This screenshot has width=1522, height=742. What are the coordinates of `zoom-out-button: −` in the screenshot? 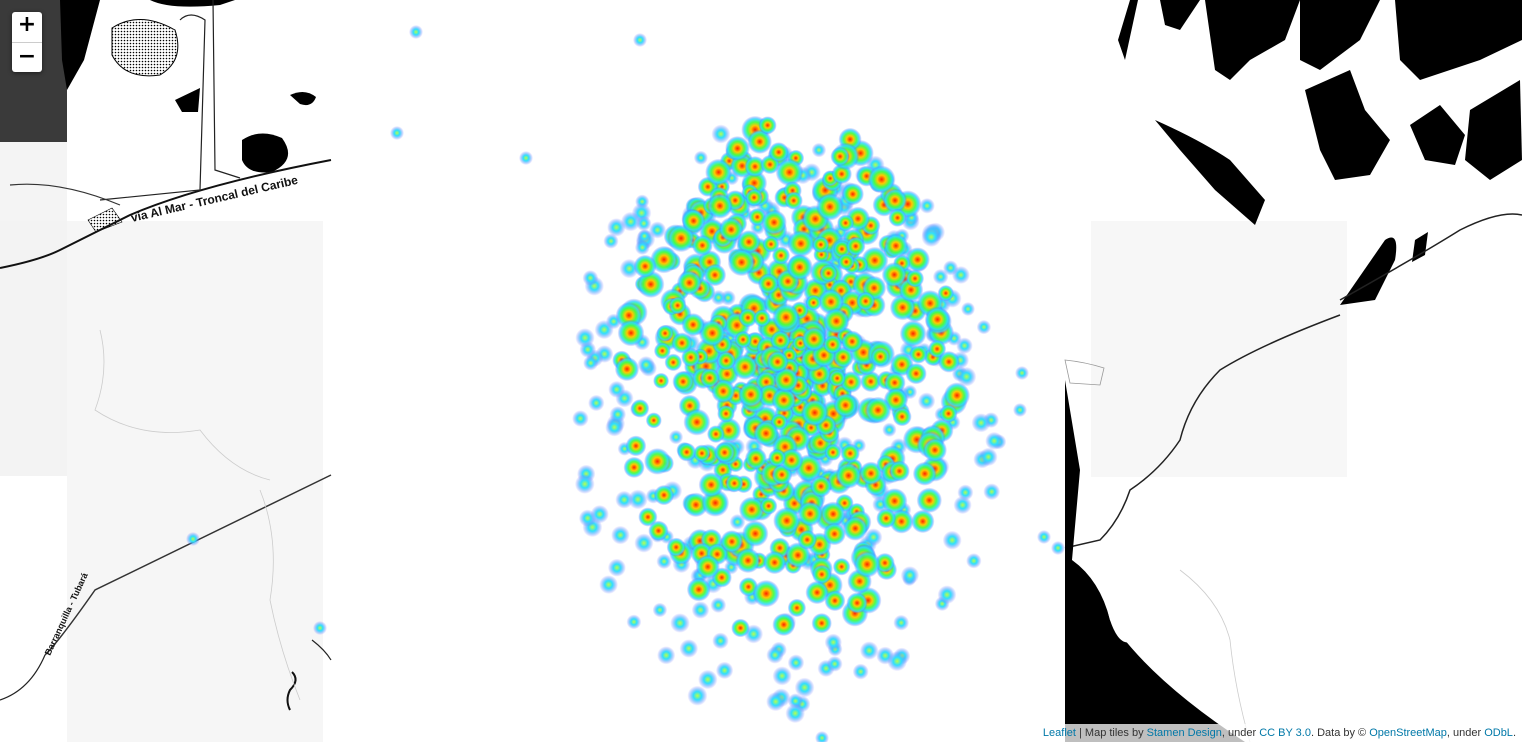 It's located at (27, 57).